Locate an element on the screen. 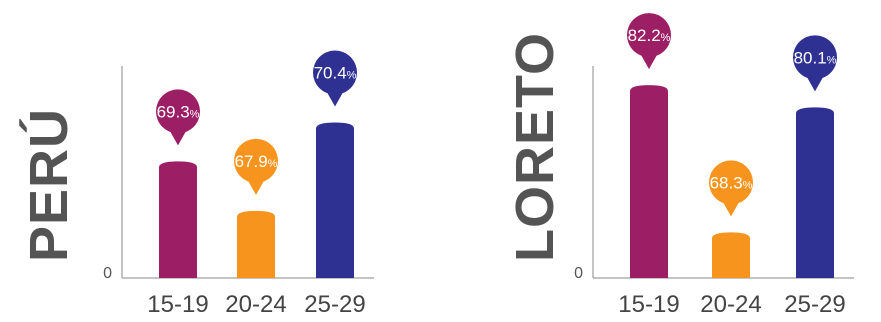 This screenshot has width=881, height=322. data-label: 80.1% is located at coordinates (815, 57).